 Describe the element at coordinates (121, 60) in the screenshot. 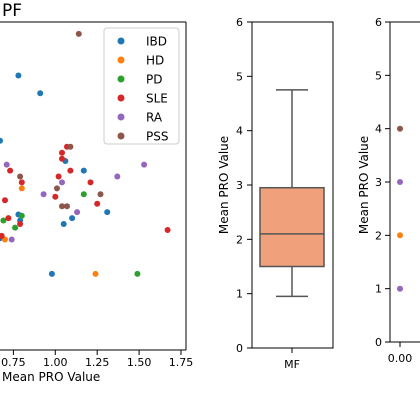

I see `legend-marker-hd` at that location.